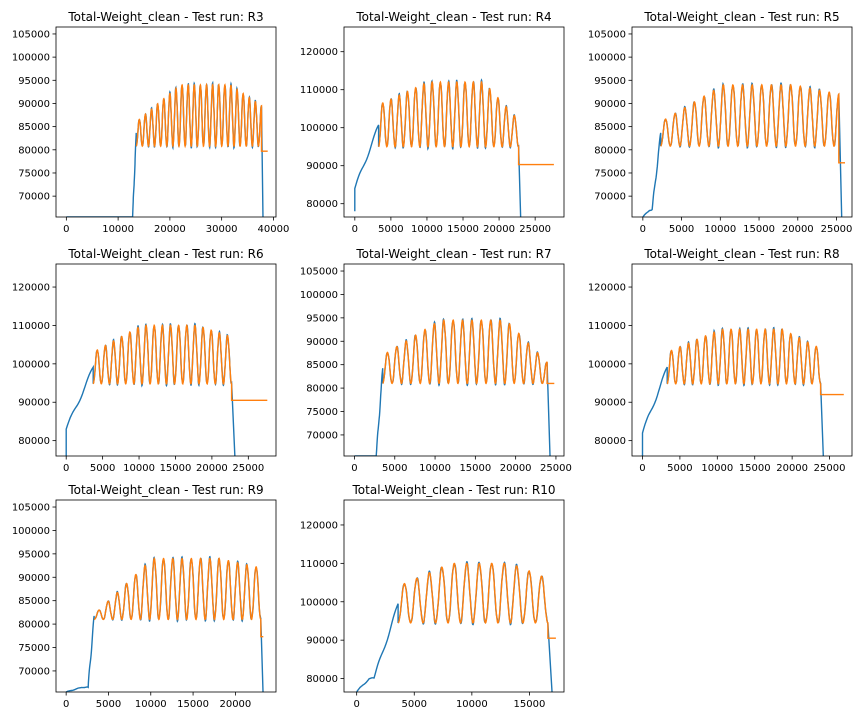  What do you see at coordinates (274, 229) in the screenshot?
I see `x-tick-label: 40000` at bounding box center [274, 229].